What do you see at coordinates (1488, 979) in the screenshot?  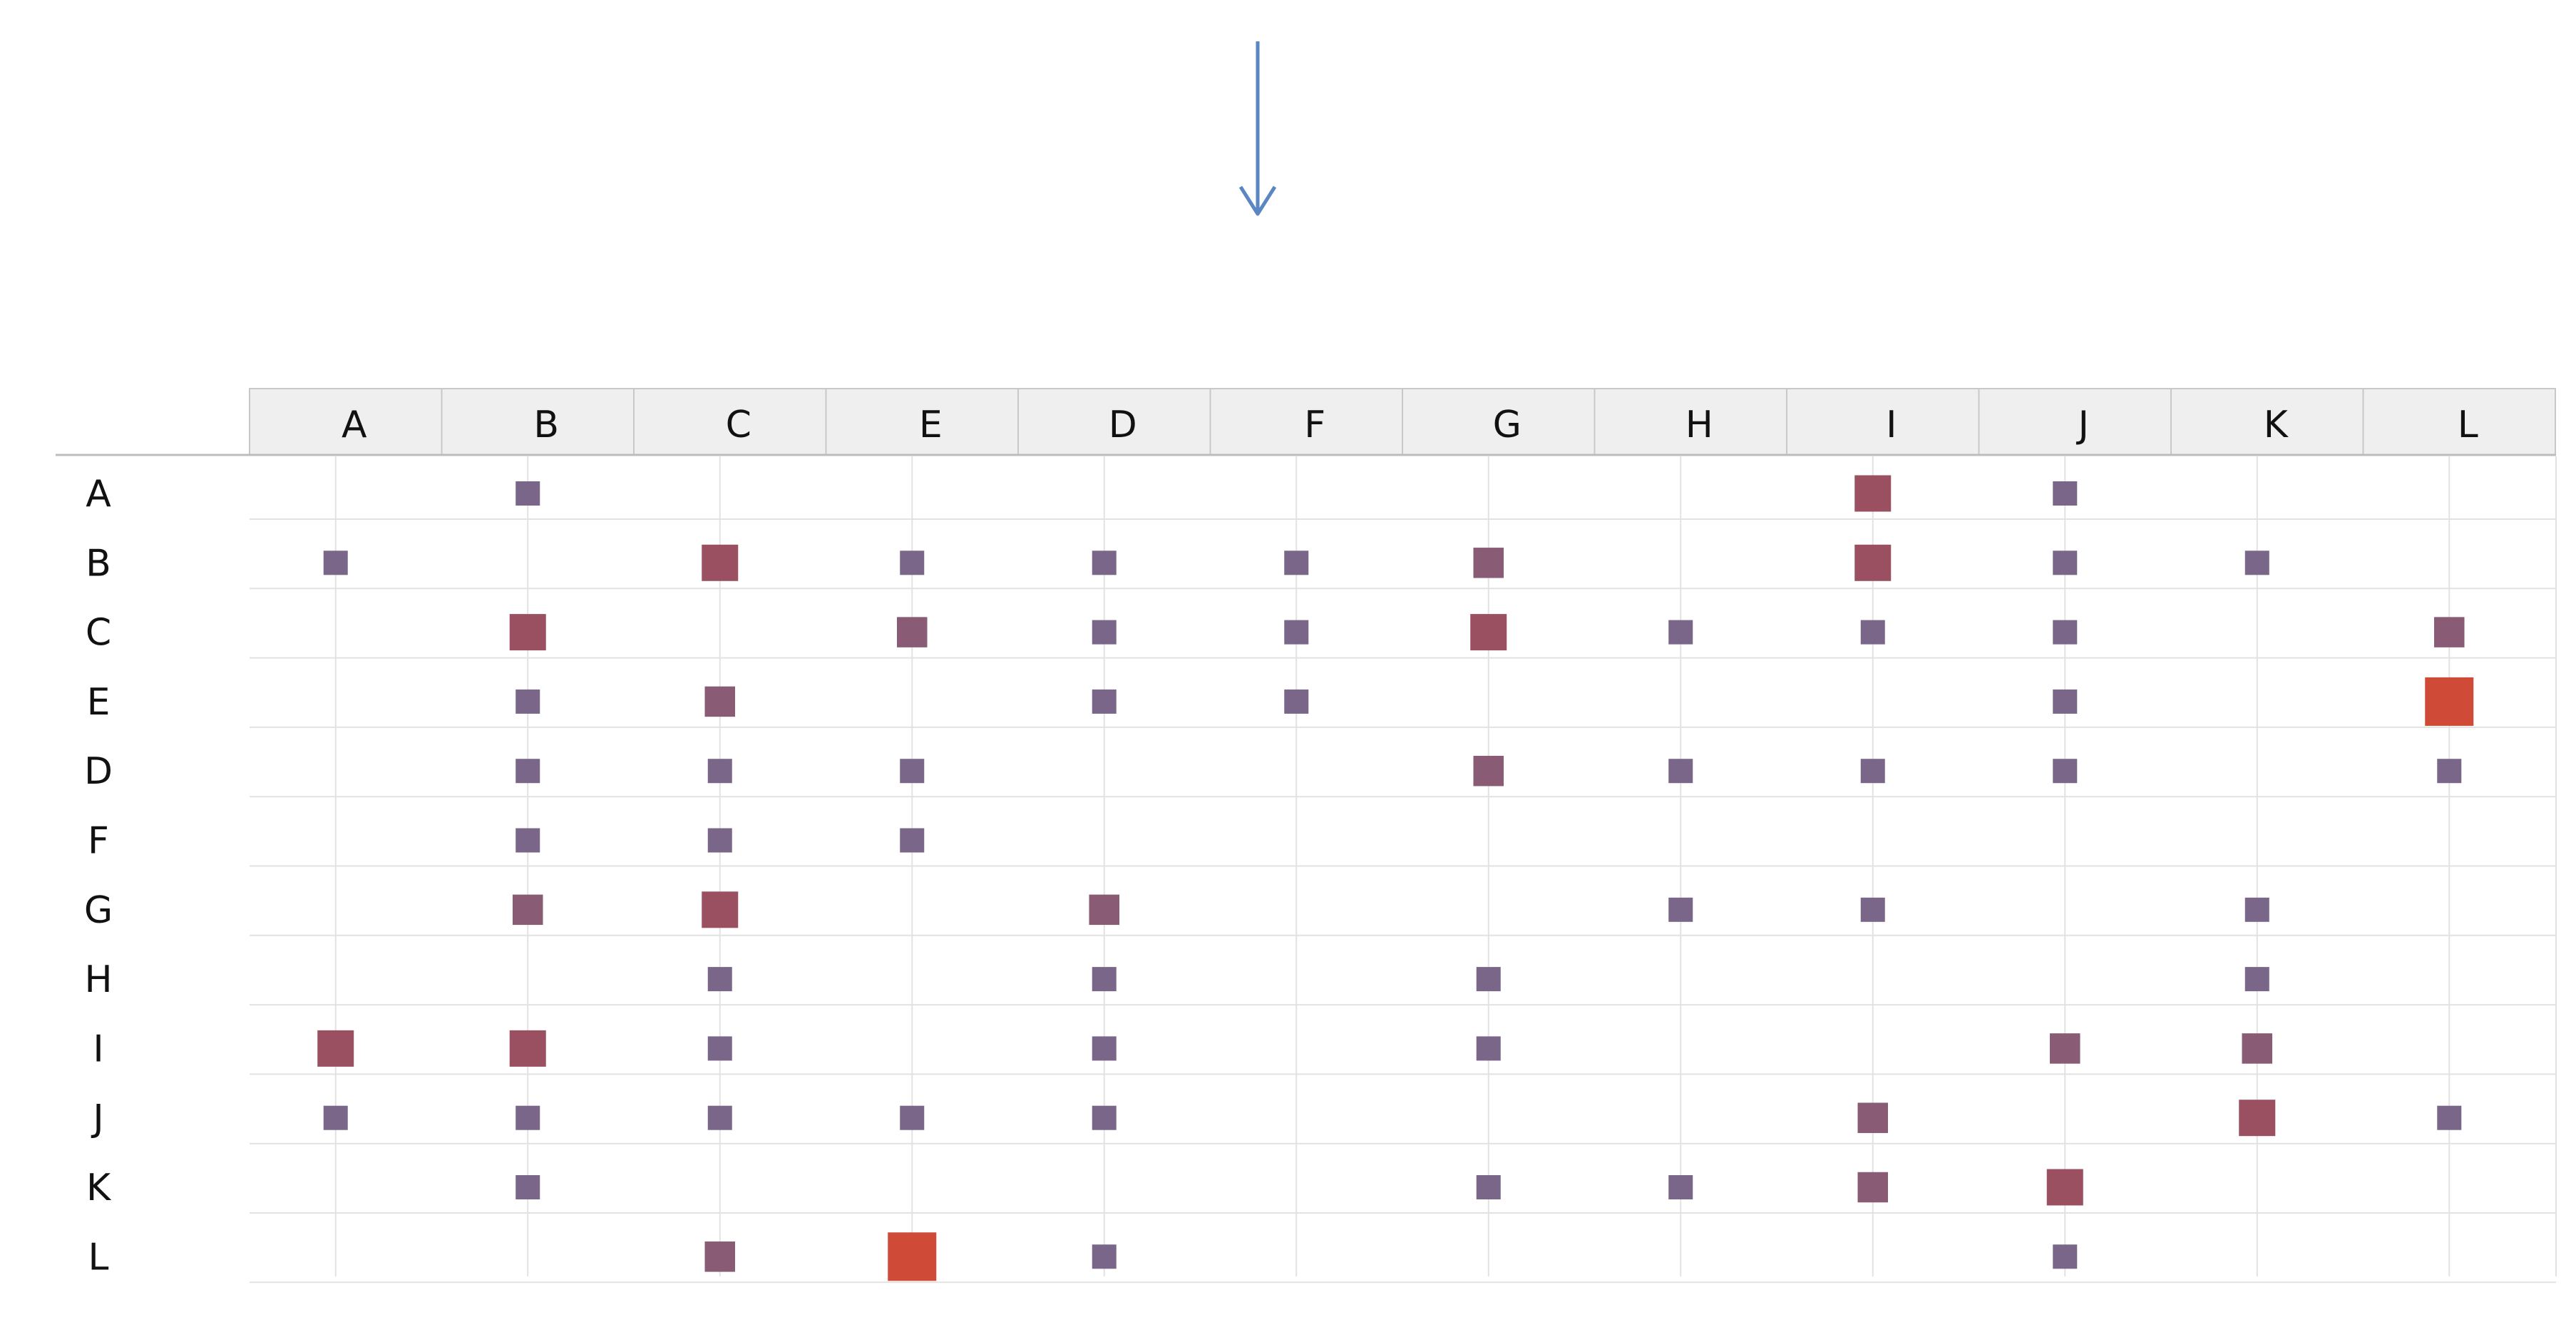 I see `matrix-cell-H-G` at bounding box center [1488, 979].